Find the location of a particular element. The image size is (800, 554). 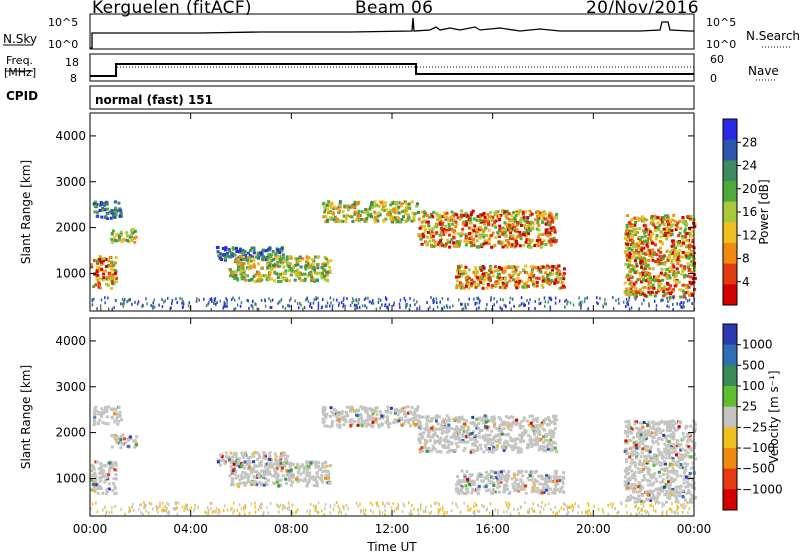

colorbar-segment is located at coordinates (730, 171).